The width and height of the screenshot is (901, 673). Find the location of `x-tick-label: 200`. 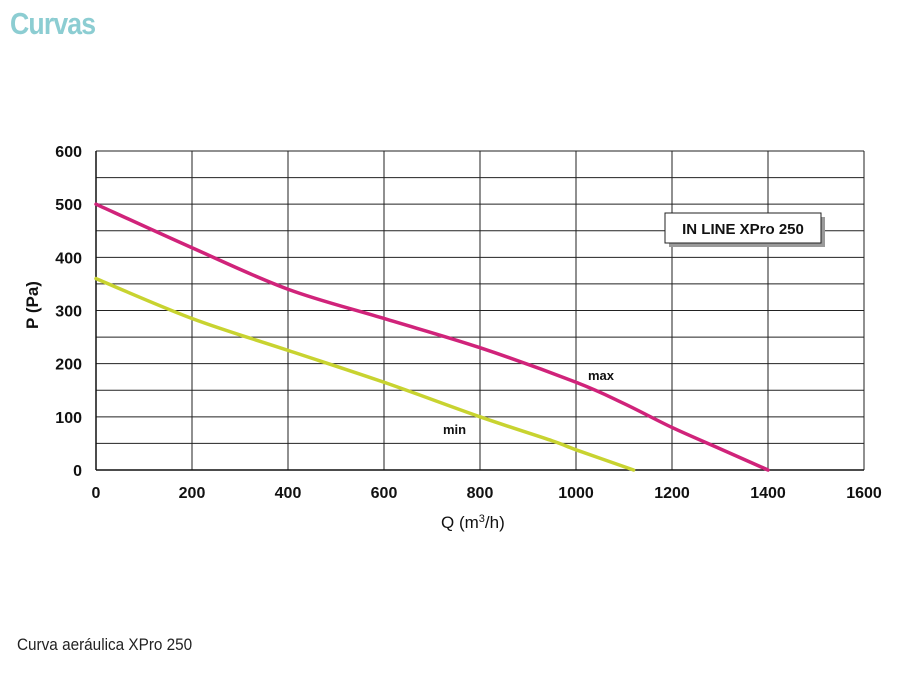

x-tick-label: 200 is located at coordinates (192, 493).